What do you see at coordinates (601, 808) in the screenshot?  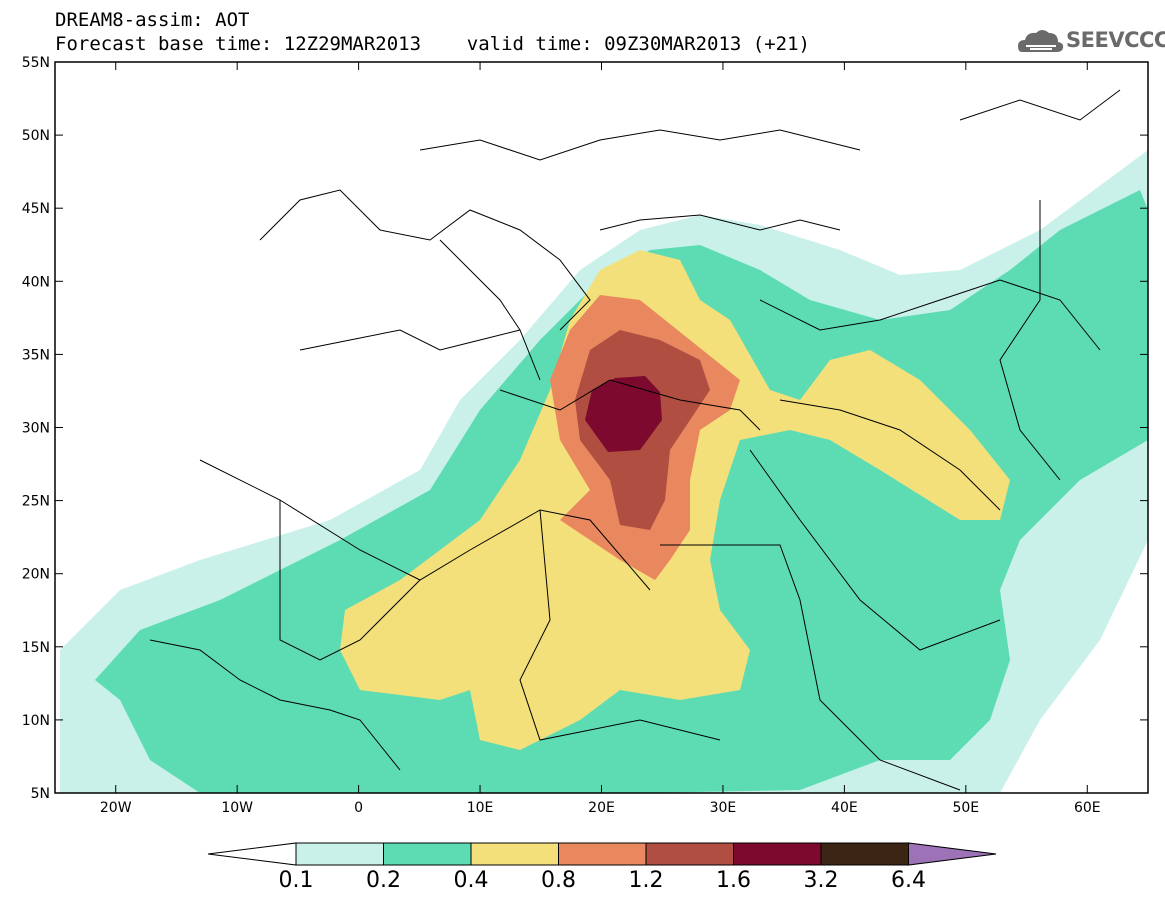 I see `lon-label: 20E` at bounding box center [601, 808].